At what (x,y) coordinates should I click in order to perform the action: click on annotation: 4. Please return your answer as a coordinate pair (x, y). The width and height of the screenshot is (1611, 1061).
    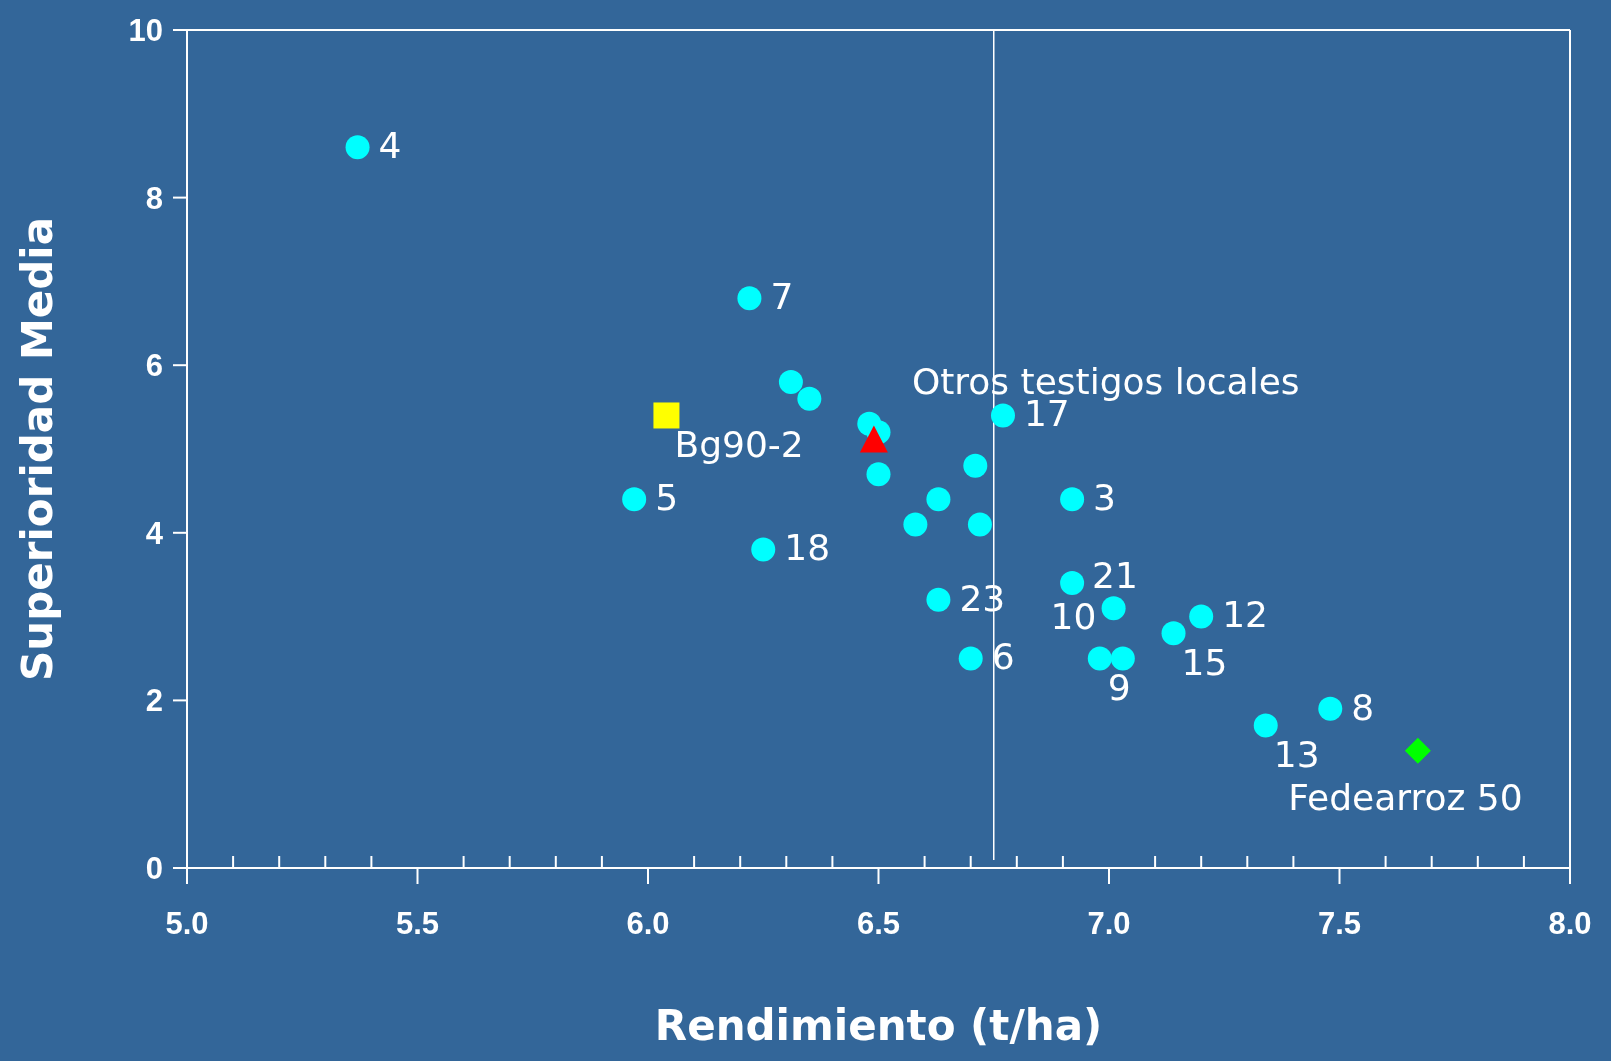
    Looking at the image, I should click on (390, 146).